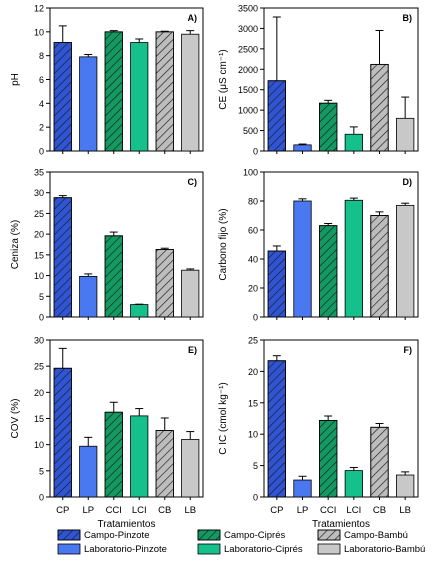  I want to click on y-tick-label: 60, so click(253, 231).